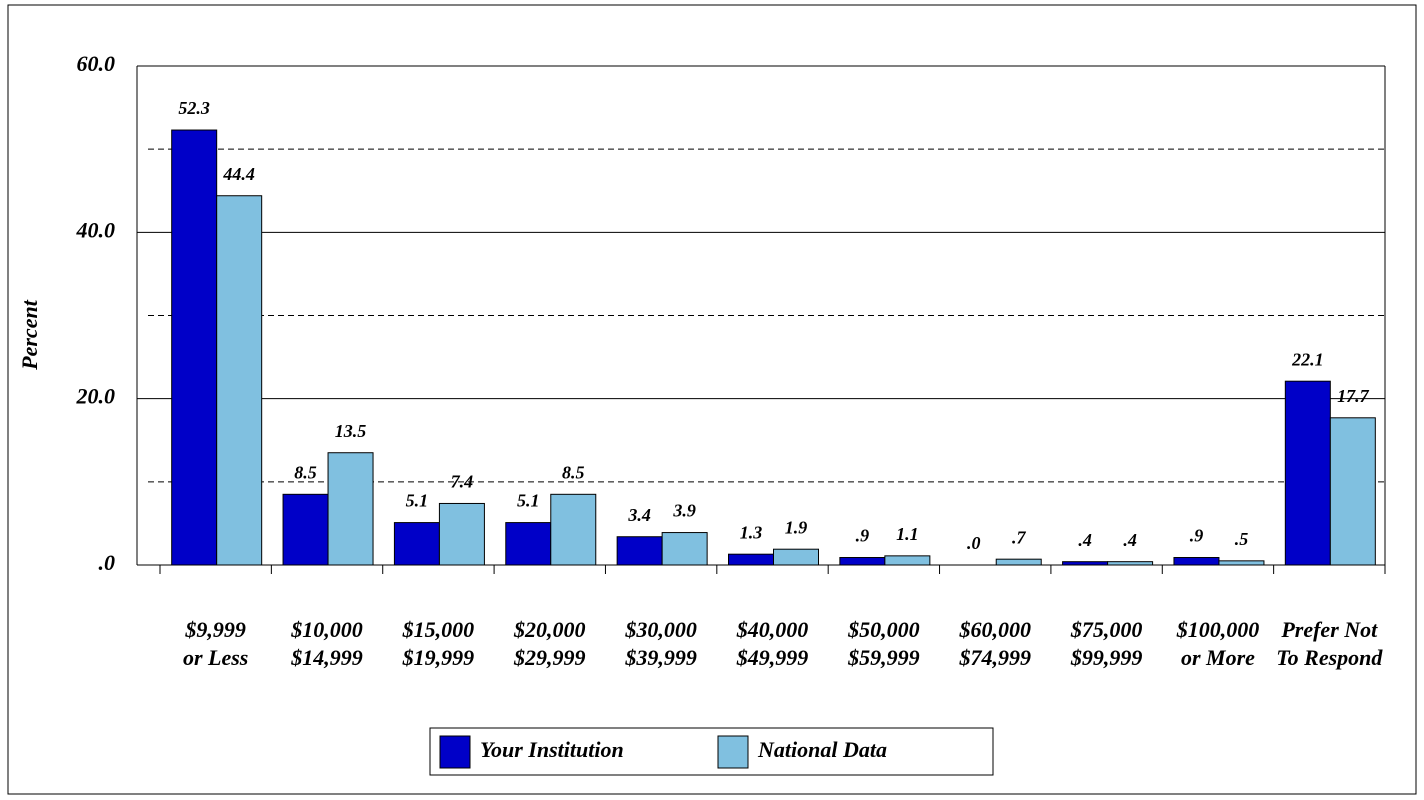 This screenshot has width=1424, height=800. I want to click on value-label: 3.4, so click(639, 515).